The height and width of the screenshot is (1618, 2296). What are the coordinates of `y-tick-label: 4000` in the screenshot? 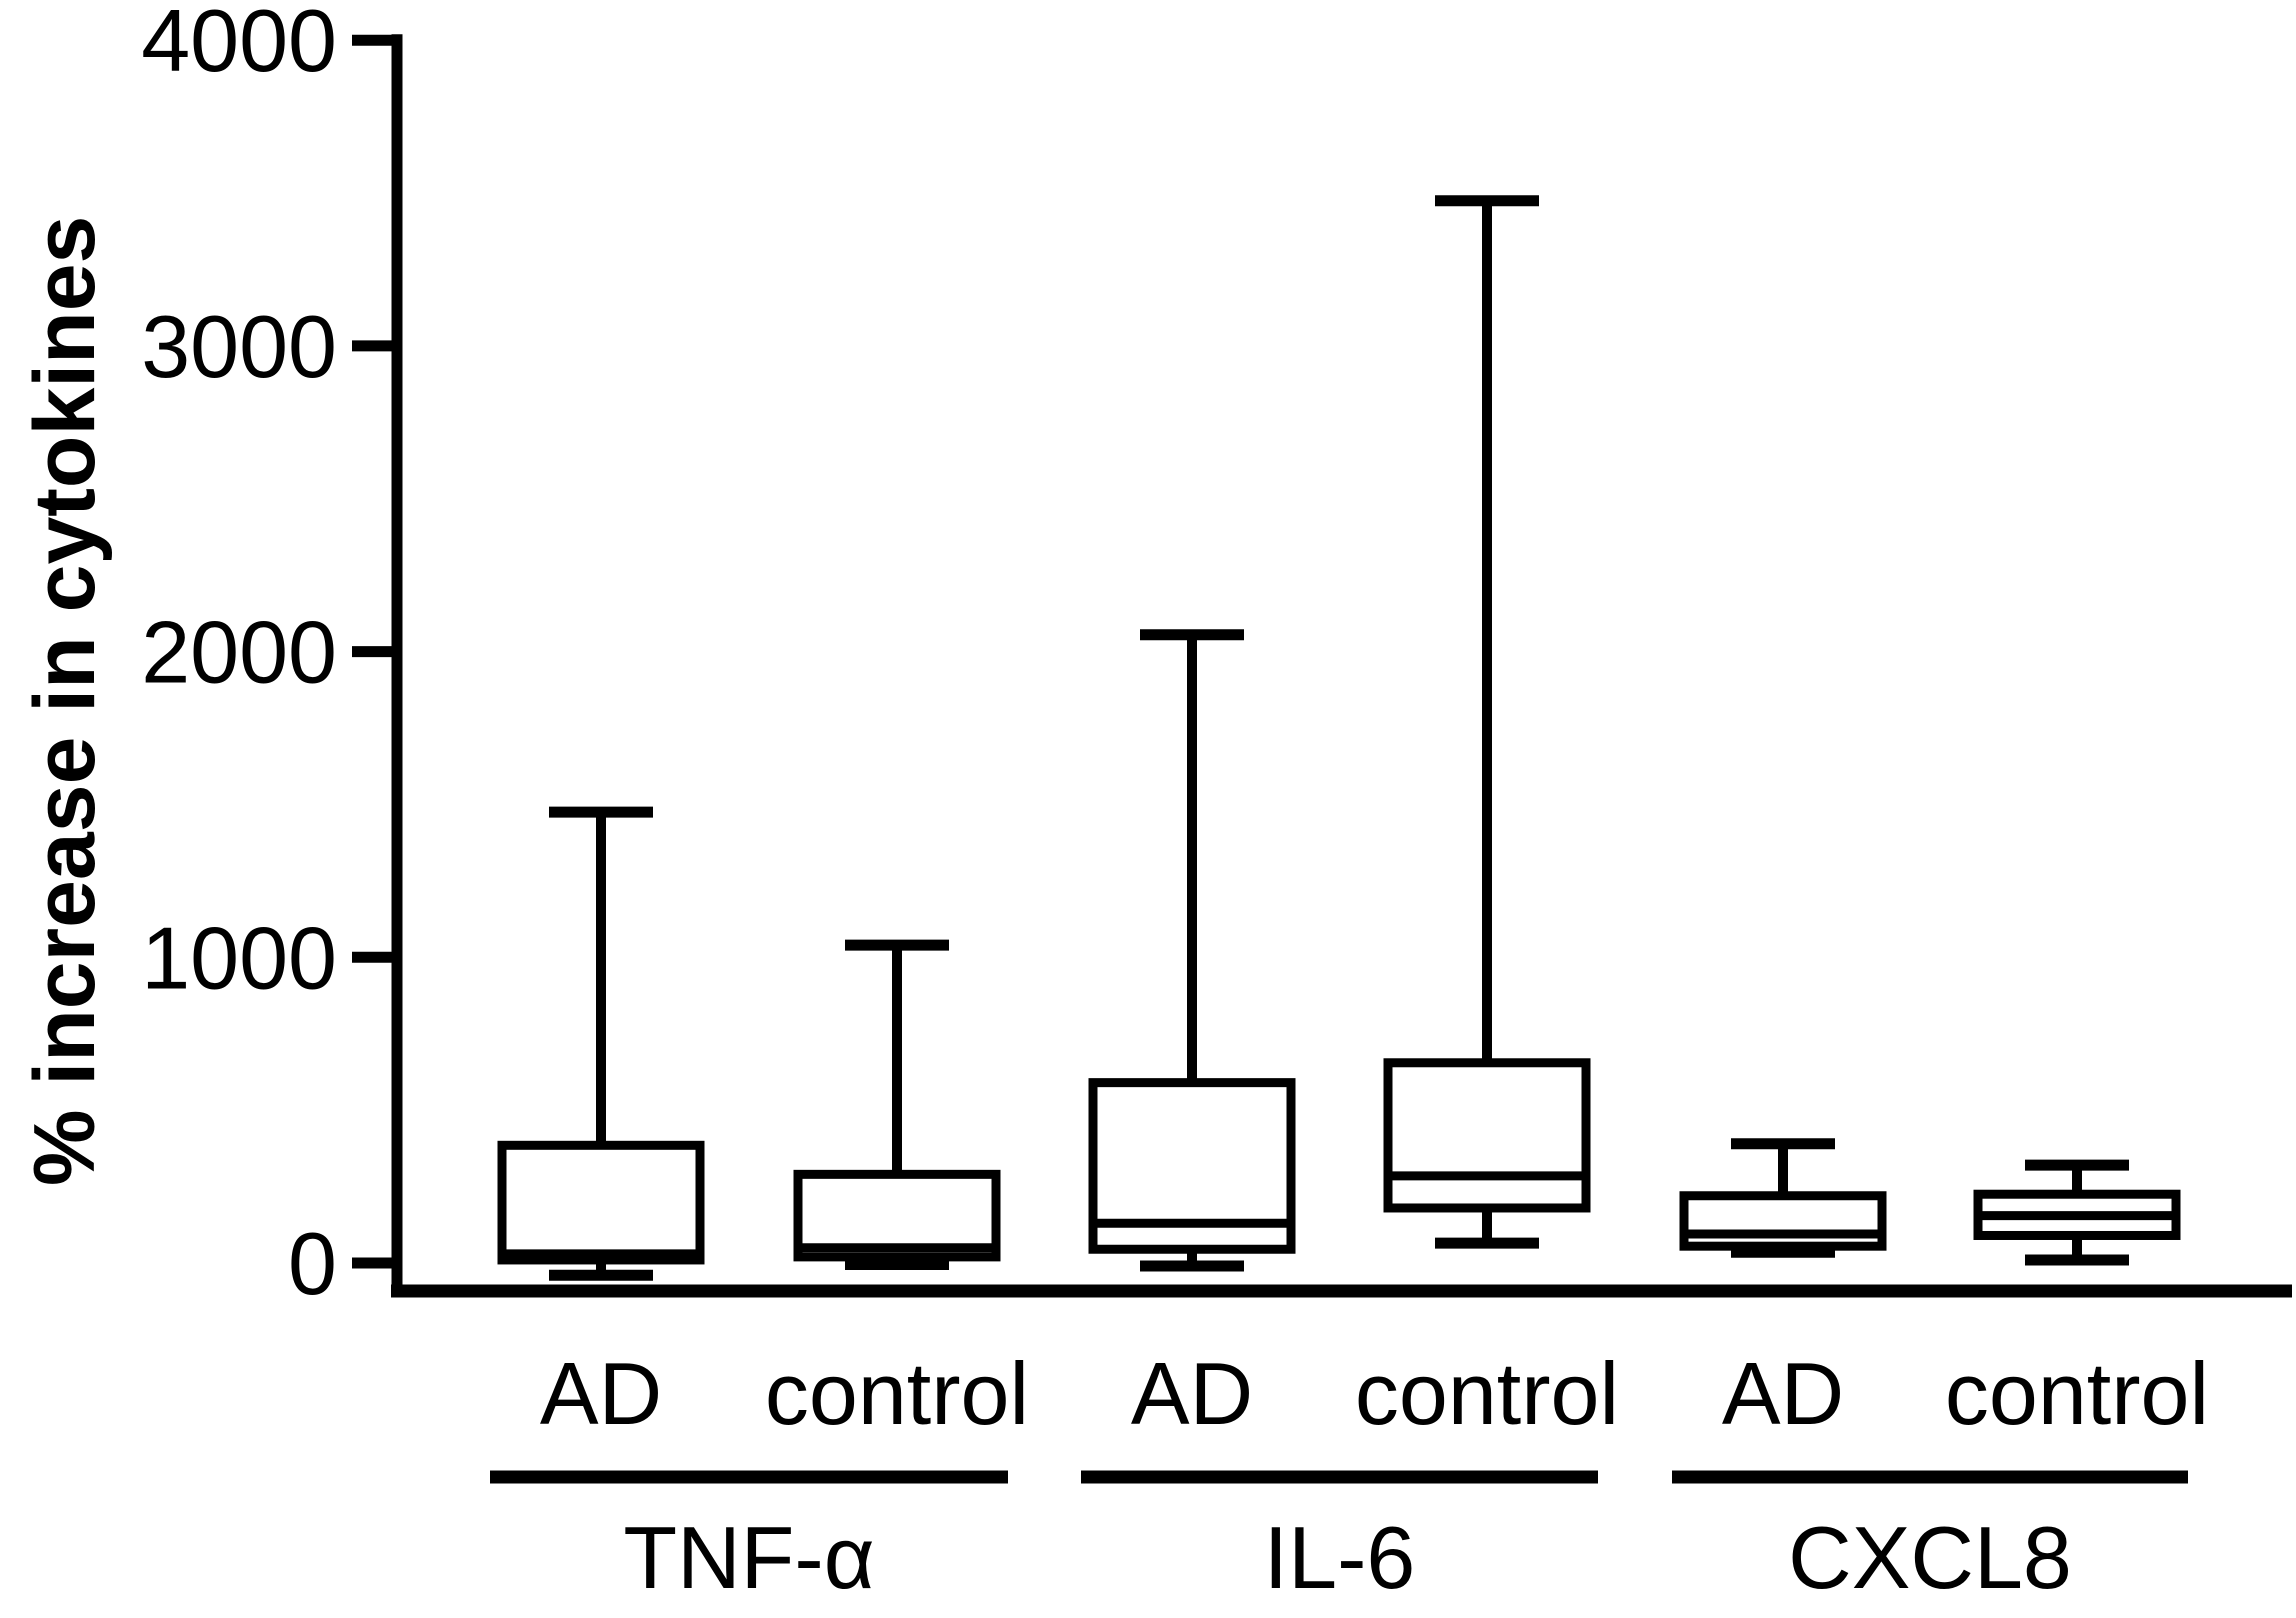 It's located at (239, 45).